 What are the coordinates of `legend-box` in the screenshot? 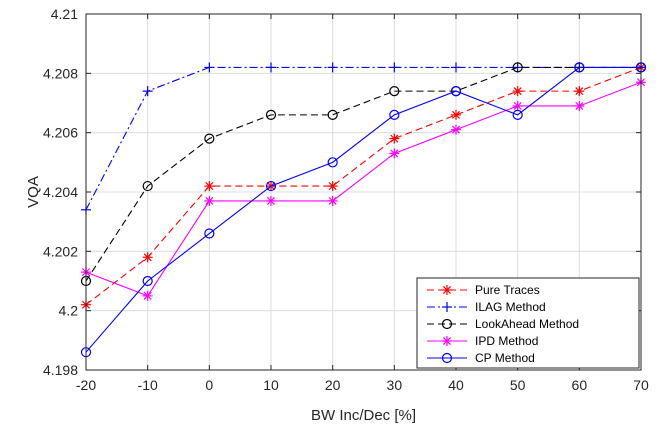 It's located at (528, 323).